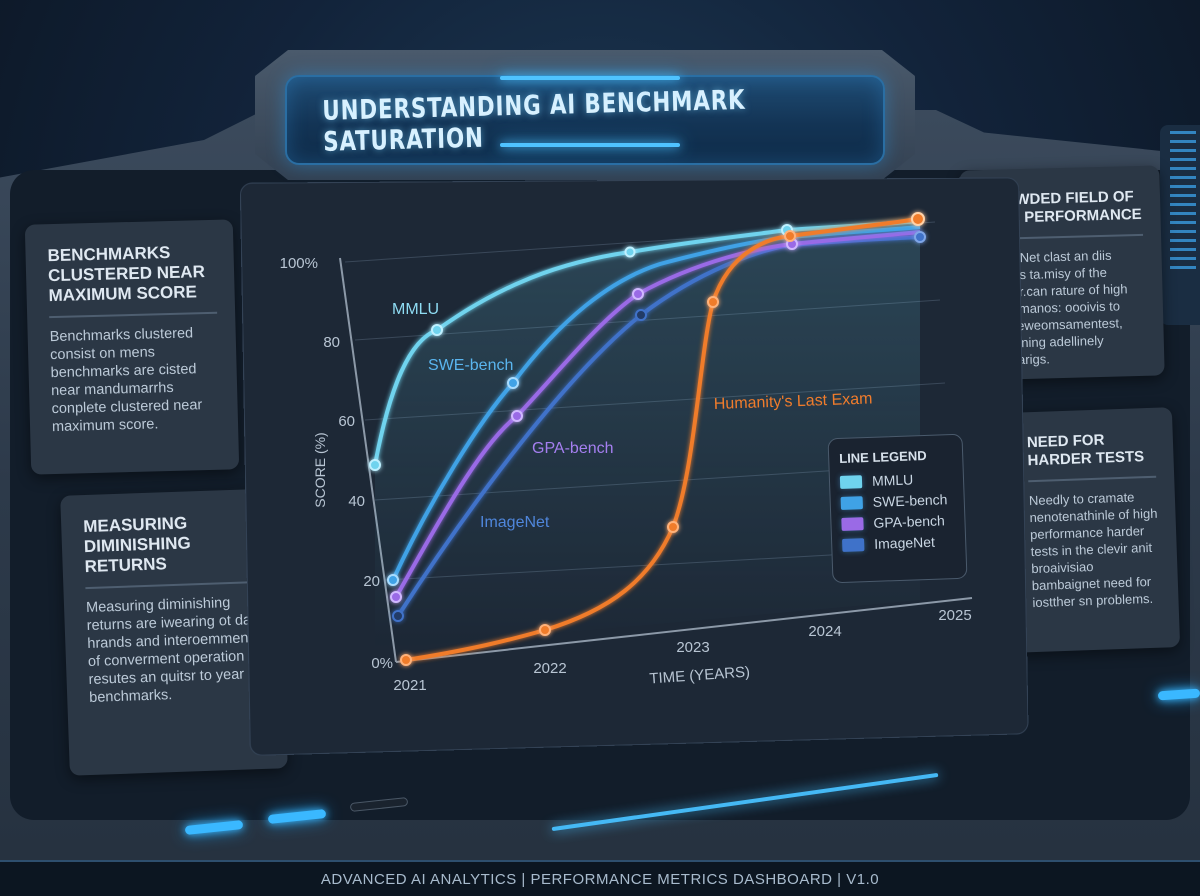 This screenshot has height=896, width=1200. What do you see at coordinates (549, 668) in the screenshot?
I see `svg-text: 2022` at bounding box center [549, 668].